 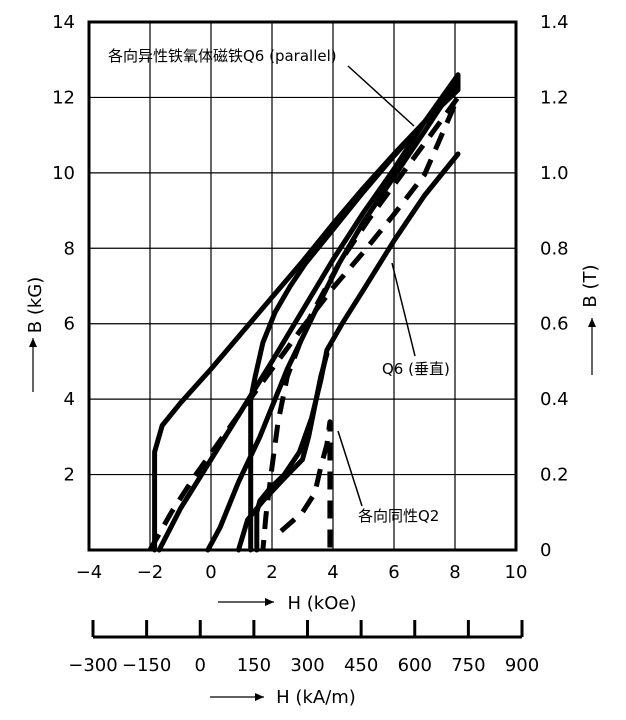 What do you see at coordinates (69, 399) in the screenshot?
I see `y-tick-label-left: 4` at bounding box center [69, 399].